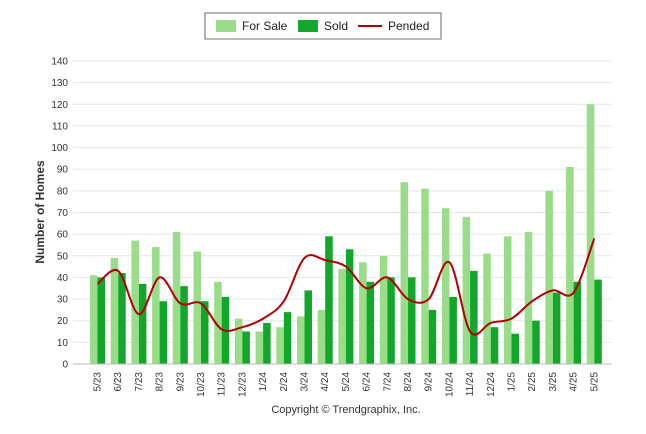 Image resolution: width=646 pixels, height=434 pixels. I want to click on legend-swatch-sold, so click(308, 26).